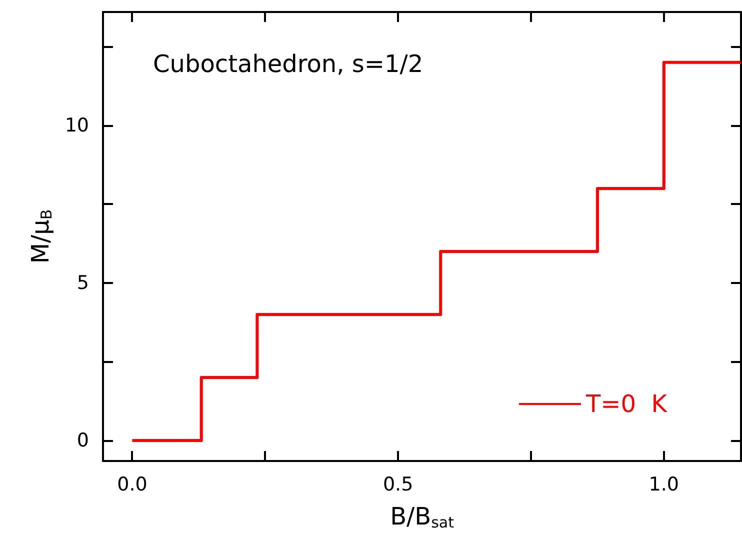 The height and width of the screenshot is (551, 742). What do you see at coordinates (398, 485) in the screenshot?
I see `x-tick-label: 0.5` at bounding box center [398, 485].